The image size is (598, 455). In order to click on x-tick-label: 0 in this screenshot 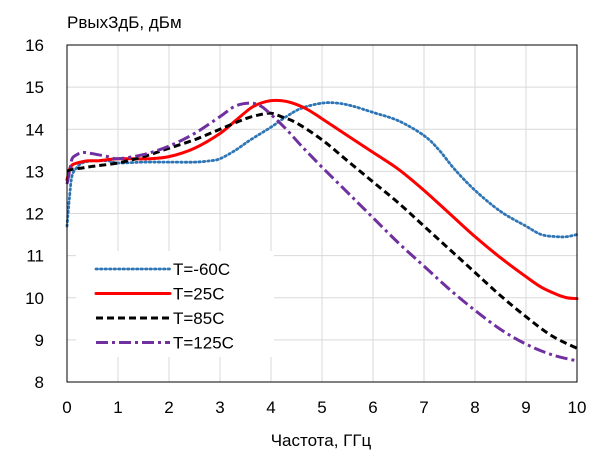, I will do `click(66, 407)`.